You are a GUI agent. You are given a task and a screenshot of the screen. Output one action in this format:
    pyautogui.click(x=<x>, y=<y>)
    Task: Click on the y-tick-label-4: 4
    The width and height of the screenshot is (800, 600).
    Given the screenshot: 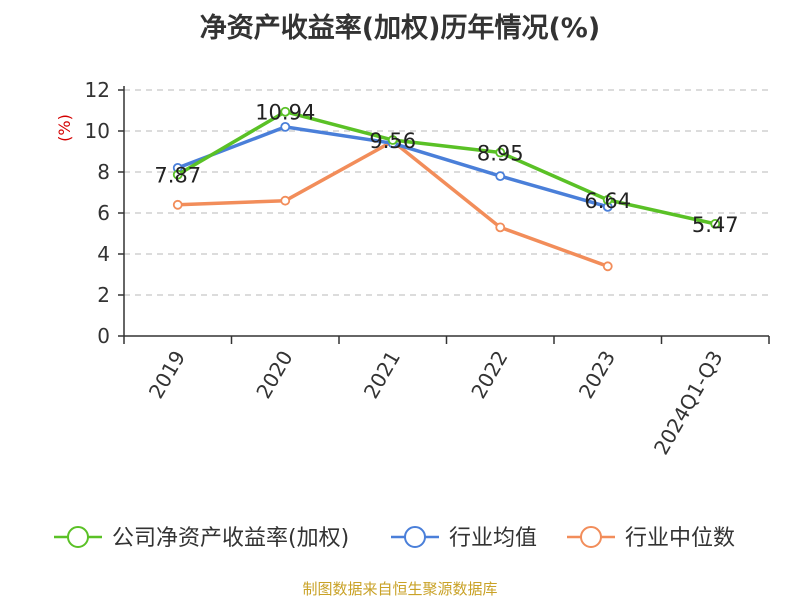 What is the action you would take?
    pyautogui.click(x=103, y=254)
    